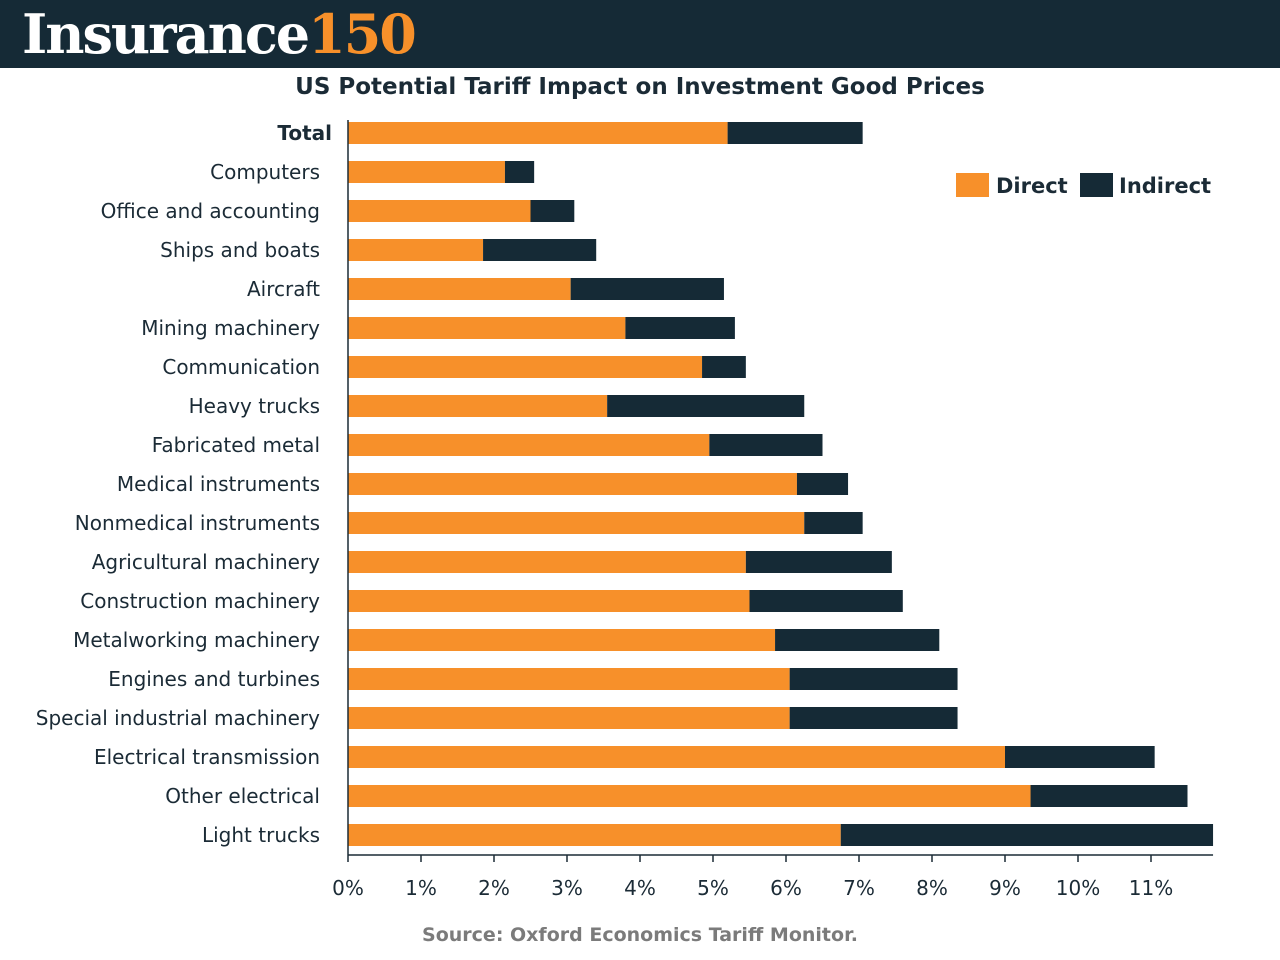  I want to click on bar-direct-metalworking-machinery, so click(562, 640).